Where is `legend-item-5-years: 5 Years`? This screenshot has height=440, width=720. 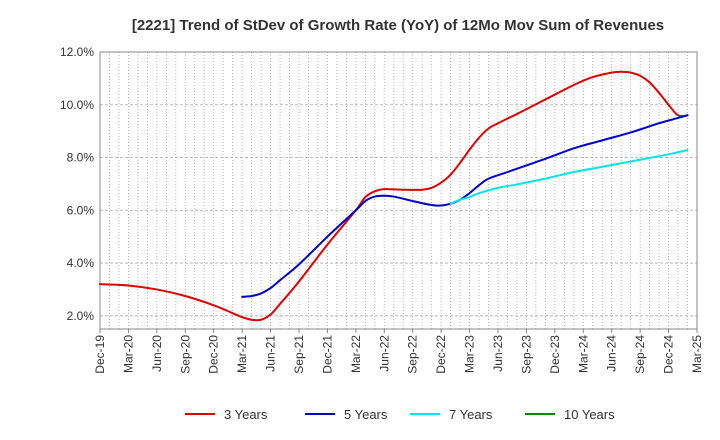
legend-item-5-years: 5 Years is located at coordinates (346, 414).